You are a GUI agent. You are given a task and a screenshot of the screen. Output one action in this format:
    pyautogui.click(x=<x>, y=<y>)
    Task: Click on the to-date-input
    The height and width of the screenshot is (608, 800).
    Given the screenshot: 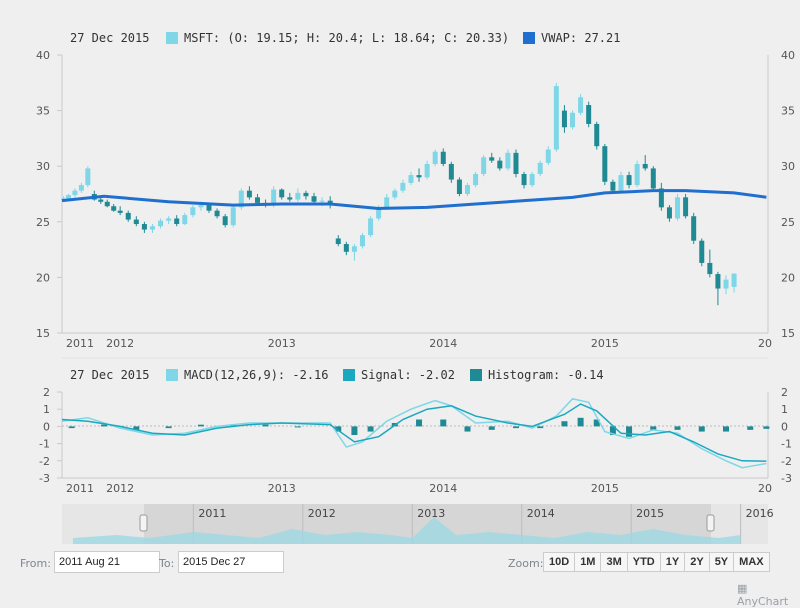 What is the action you would take?
    pyautogui.click(x=231, y=562)
    